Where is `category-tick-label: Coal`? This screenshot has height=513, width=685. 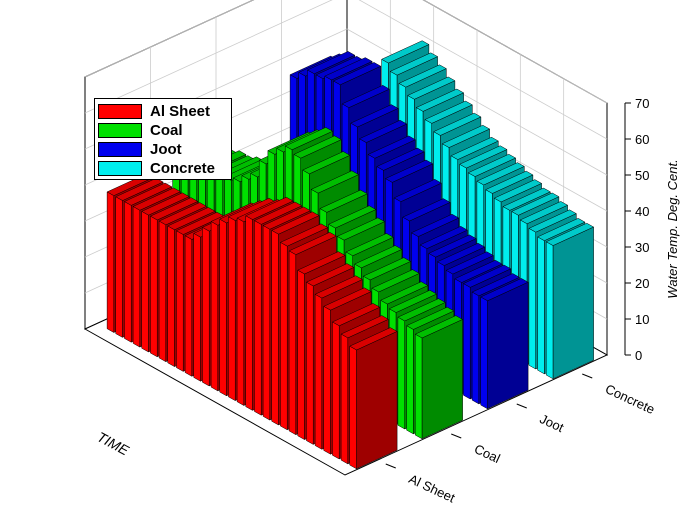
category-tick-label: Coal is located at coordinates (487, 453).